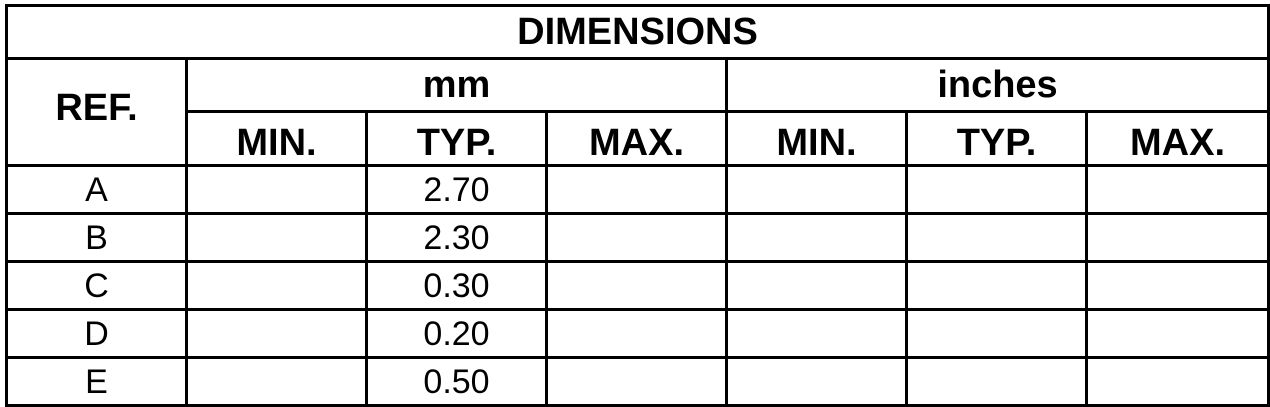  I want to click on ref-header: REF., so click(96, 112).